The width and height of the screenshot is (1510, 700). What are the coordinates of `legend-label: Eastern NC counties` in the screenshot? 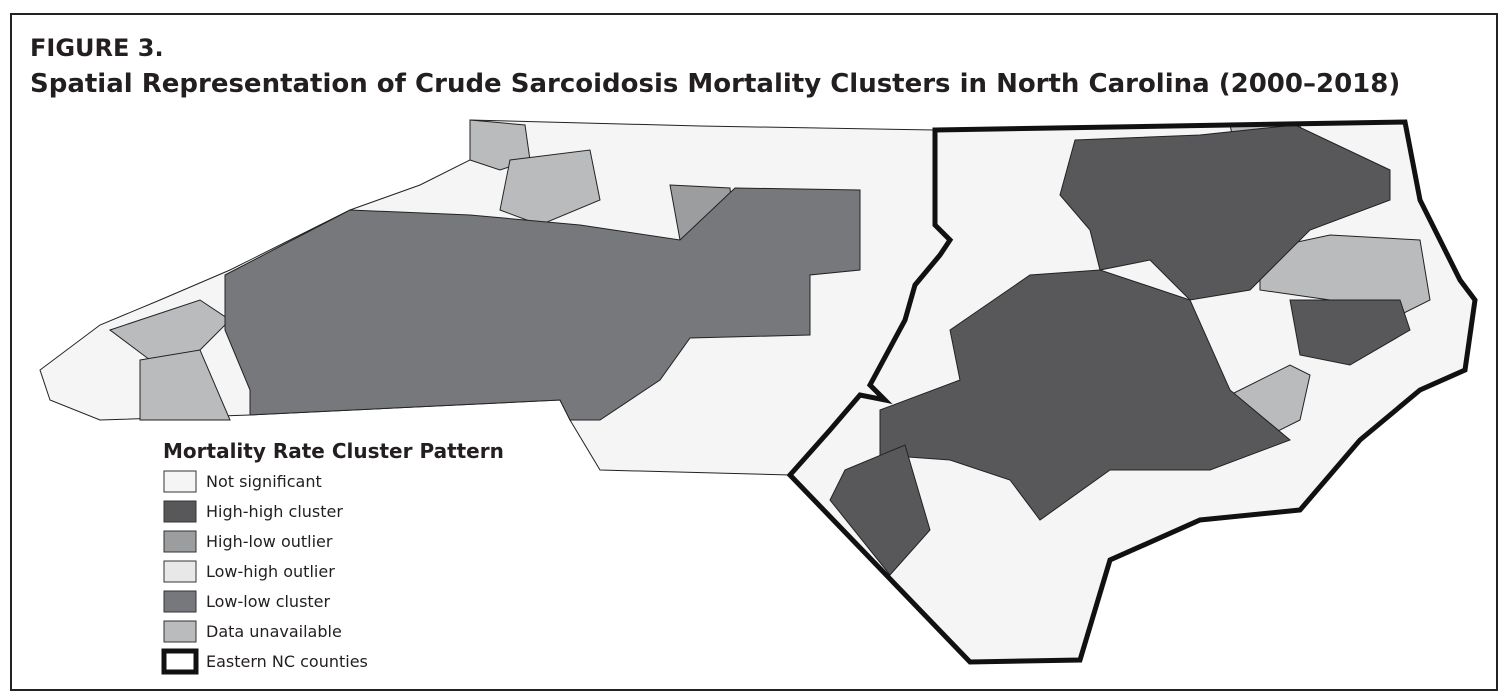 It's located at (287, 661).